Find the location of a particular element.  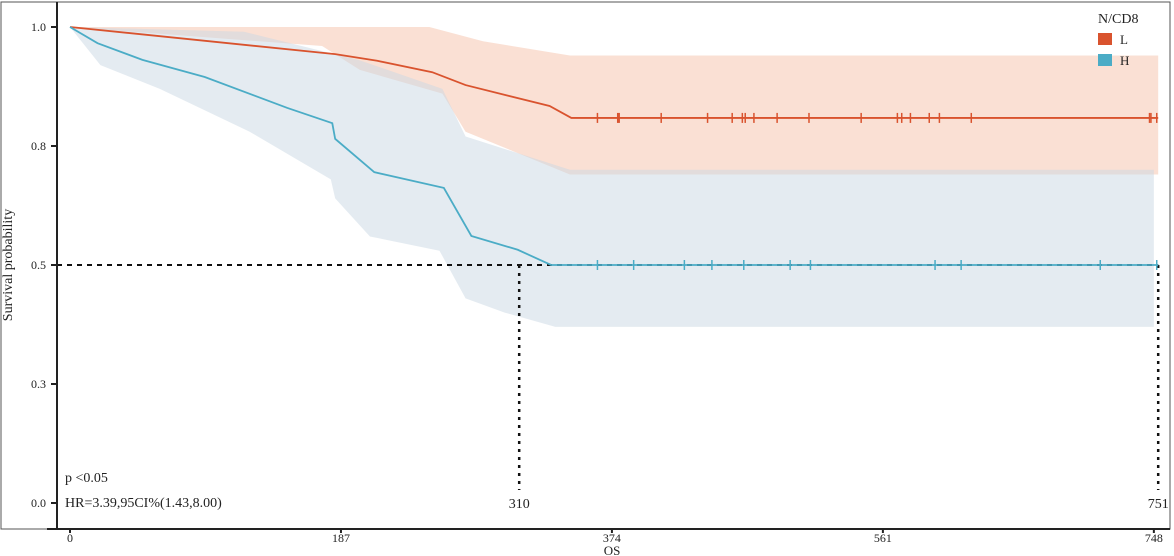

x-tick-label: 374 is located at coordinates (612, 538).